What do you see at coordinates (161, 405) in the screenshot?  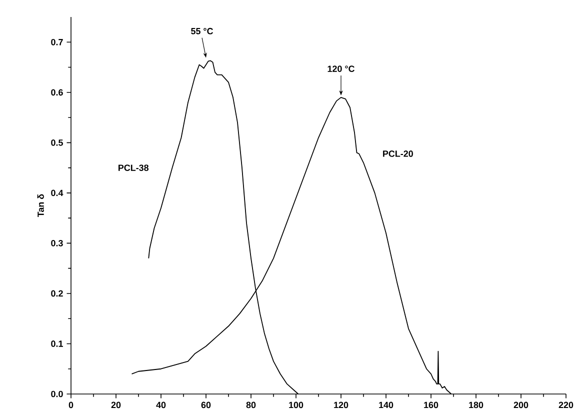 I see `x-tick-label: 40` at bounding box center [161, 405].